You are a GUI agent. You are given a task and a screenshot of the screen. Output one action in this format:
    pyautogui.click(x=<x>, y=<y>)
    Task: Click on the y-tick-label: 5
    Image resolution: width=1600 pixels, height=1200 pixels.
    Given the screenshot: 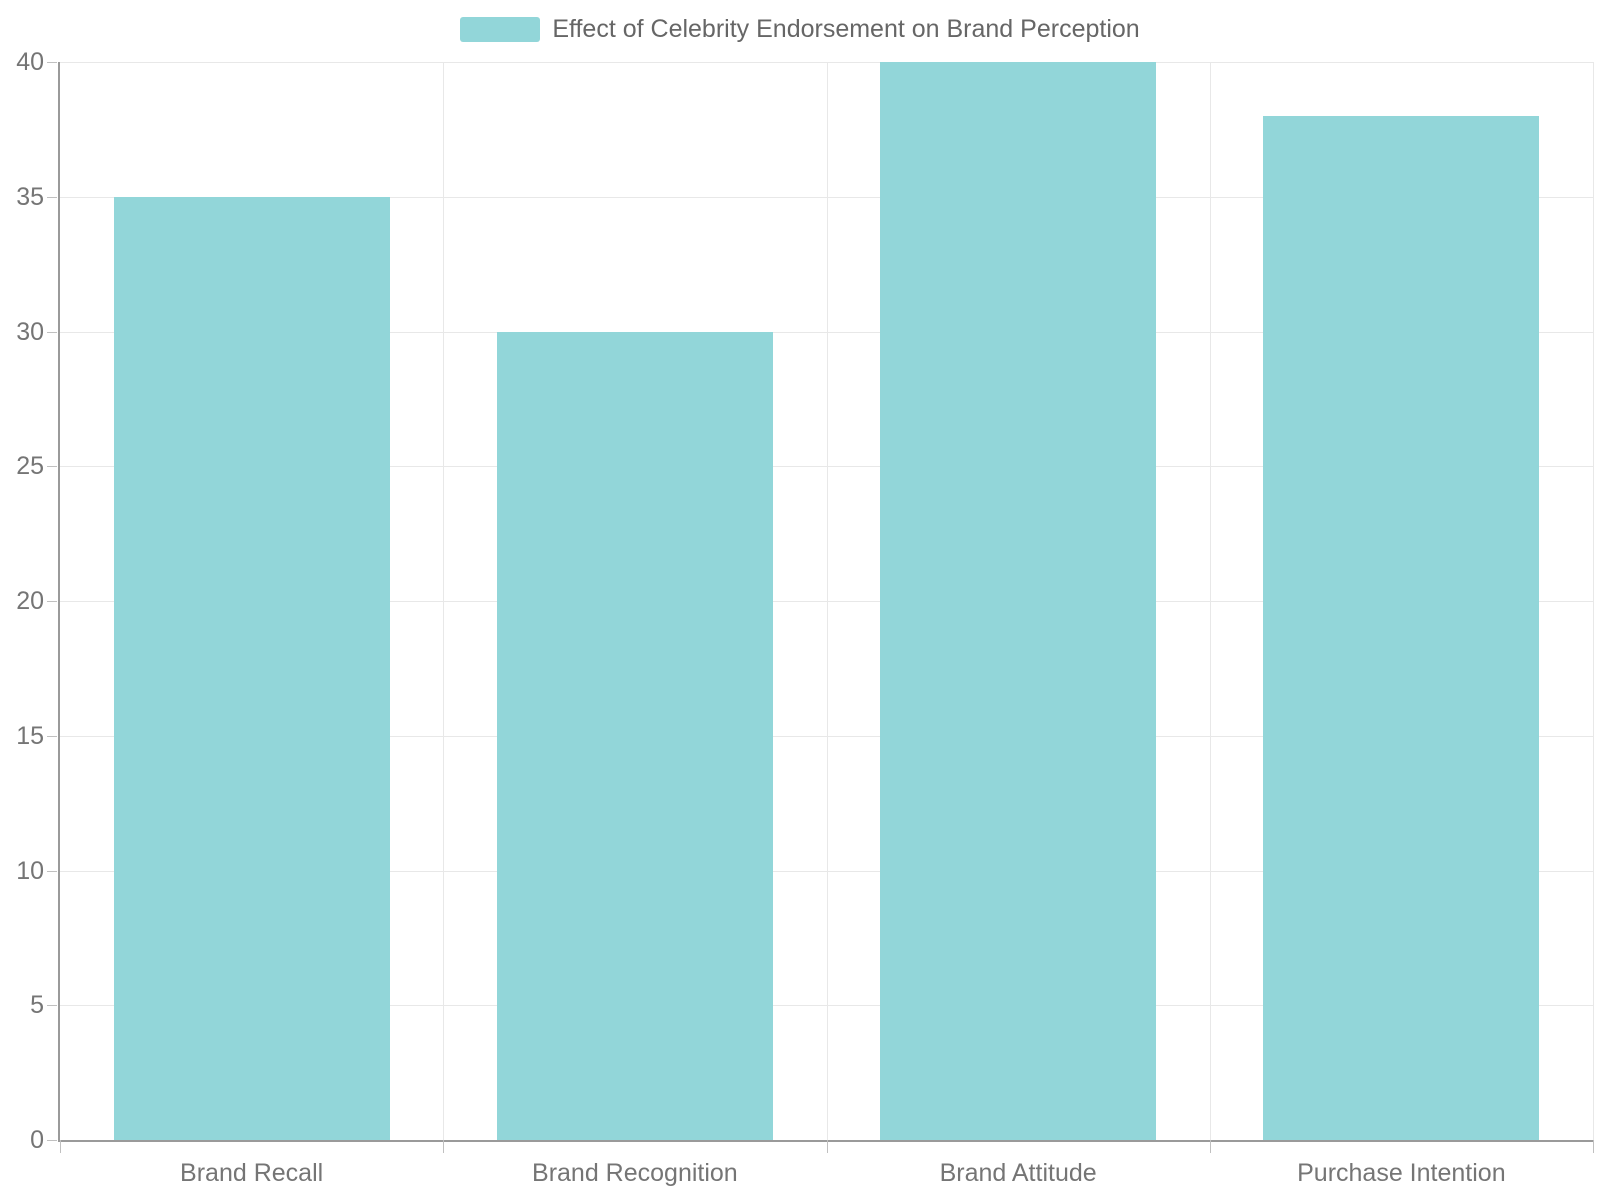 What is the action you would take?
    pyautogui.click(x=37, y=1005)
    